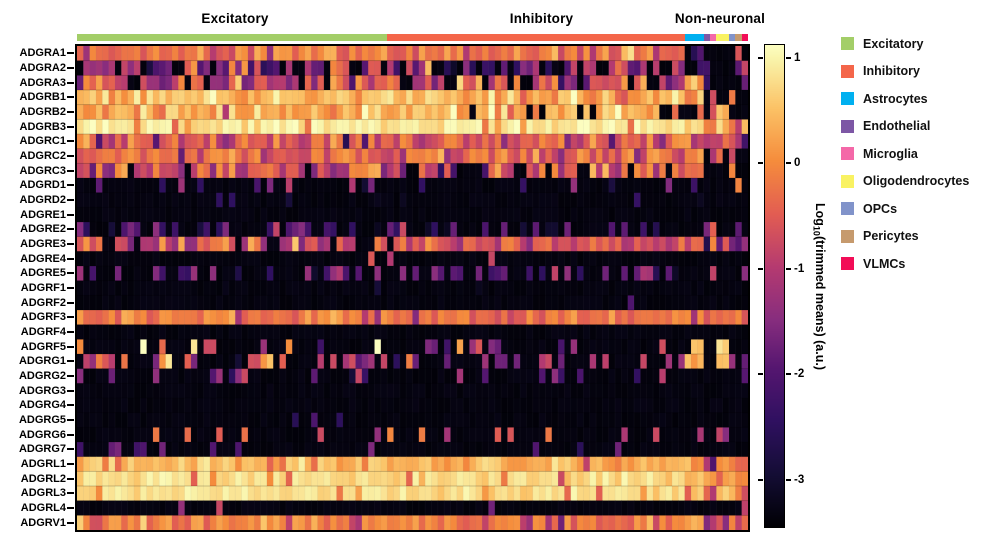  What do you see at coordinates (890, 153) in the screenshot?
I see `legend-label: Microglia` at bounding box center [890, 153].